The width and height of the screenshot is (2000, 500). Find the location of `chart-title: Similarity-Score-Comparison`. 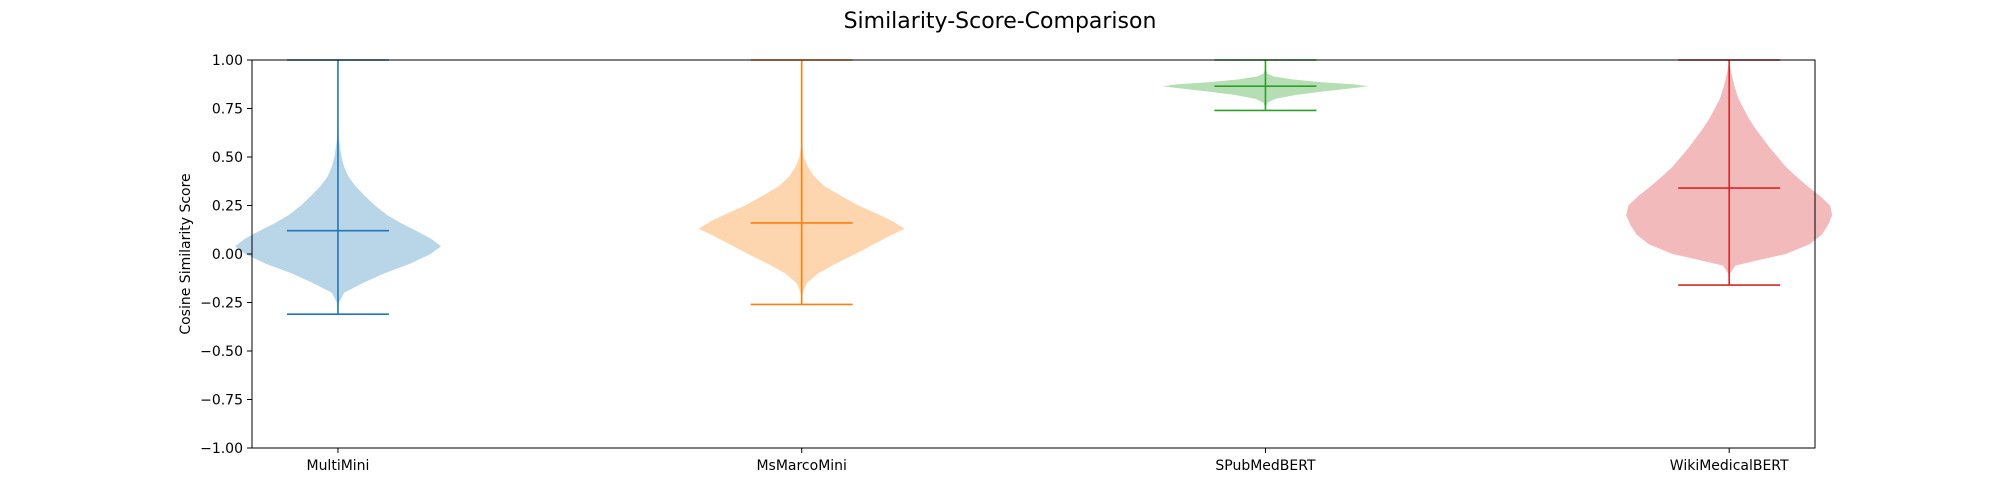

chart-title: Similarity-Score-Comparison is located at coordinates (1000, 21).